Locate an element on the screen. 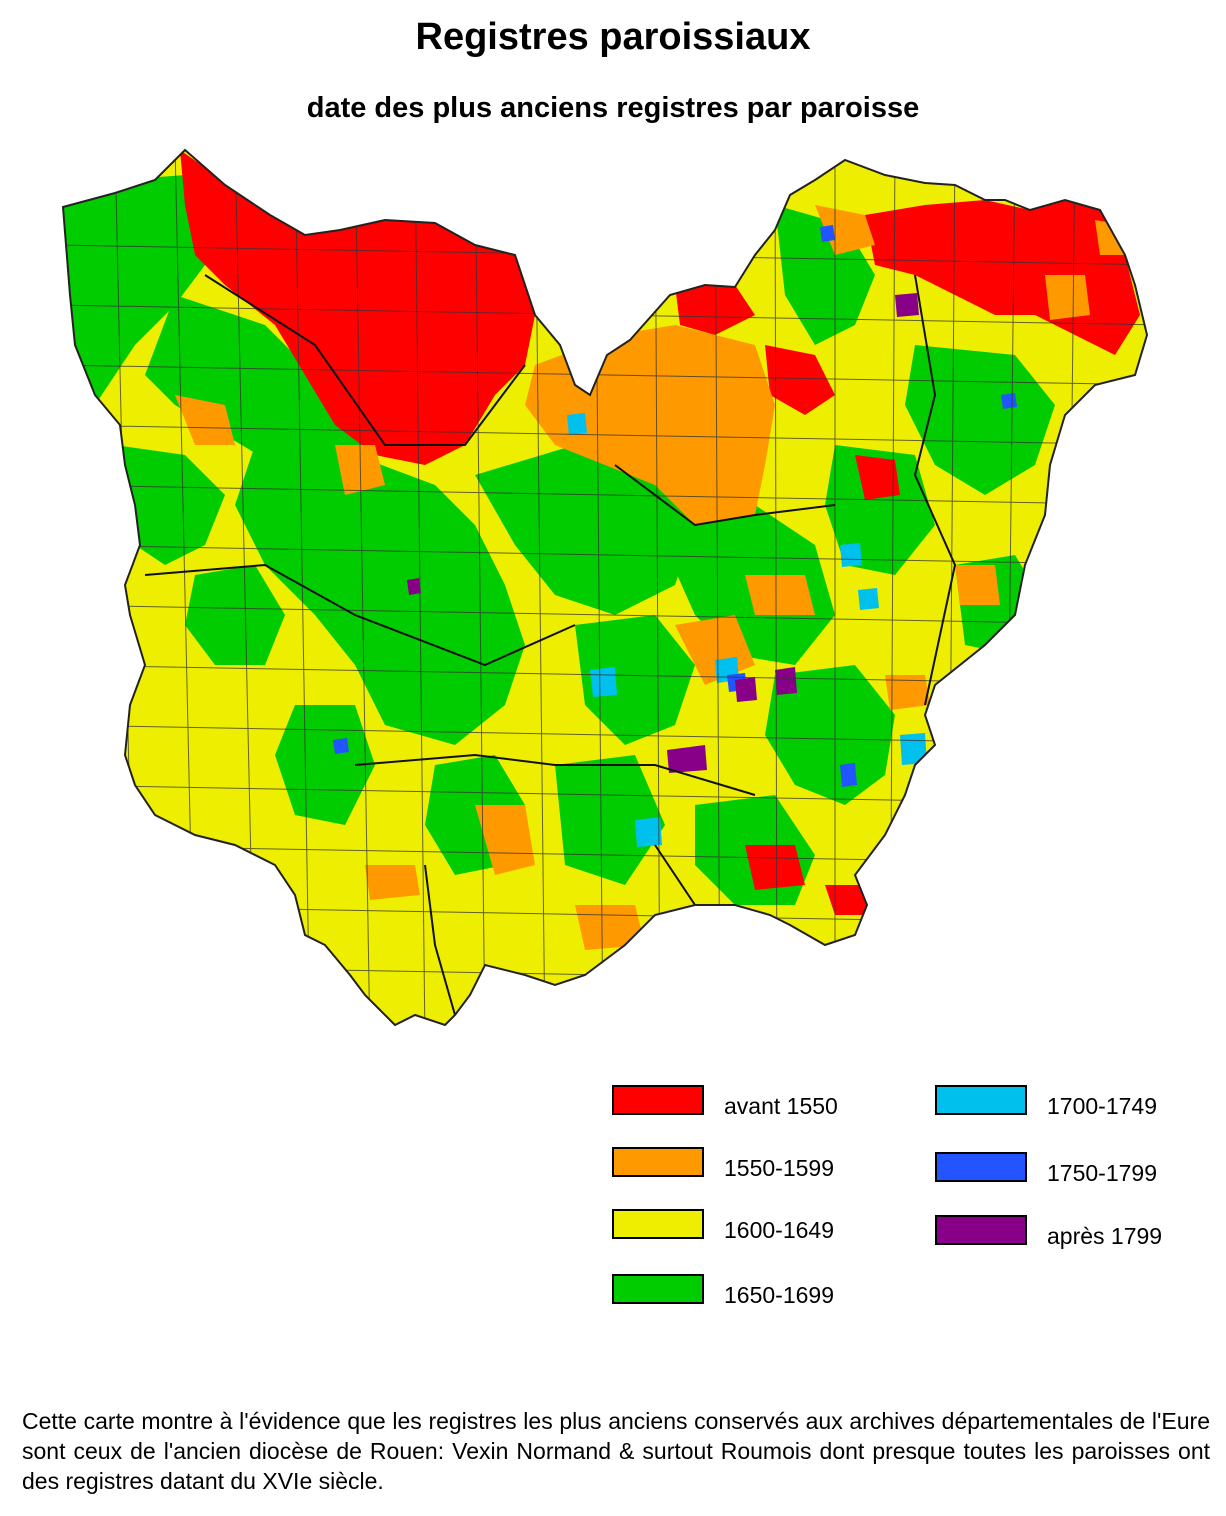 Image resolution: width=1226 pixels, height=1516 pixels. legend-swatch-purple is located at coordinates (981, 1230).